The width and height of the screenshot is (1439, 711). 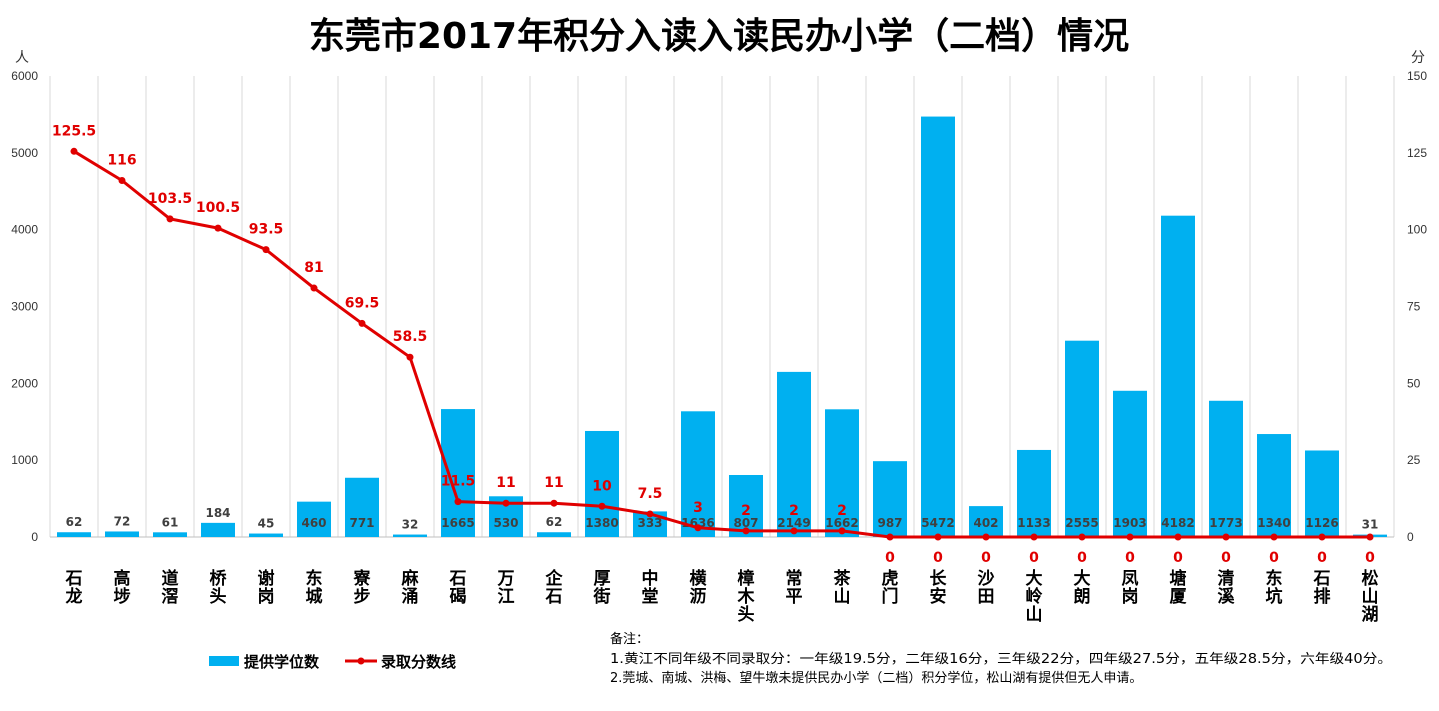 I want to click on score-value-label: 58.5, so click(x=410, y=337).